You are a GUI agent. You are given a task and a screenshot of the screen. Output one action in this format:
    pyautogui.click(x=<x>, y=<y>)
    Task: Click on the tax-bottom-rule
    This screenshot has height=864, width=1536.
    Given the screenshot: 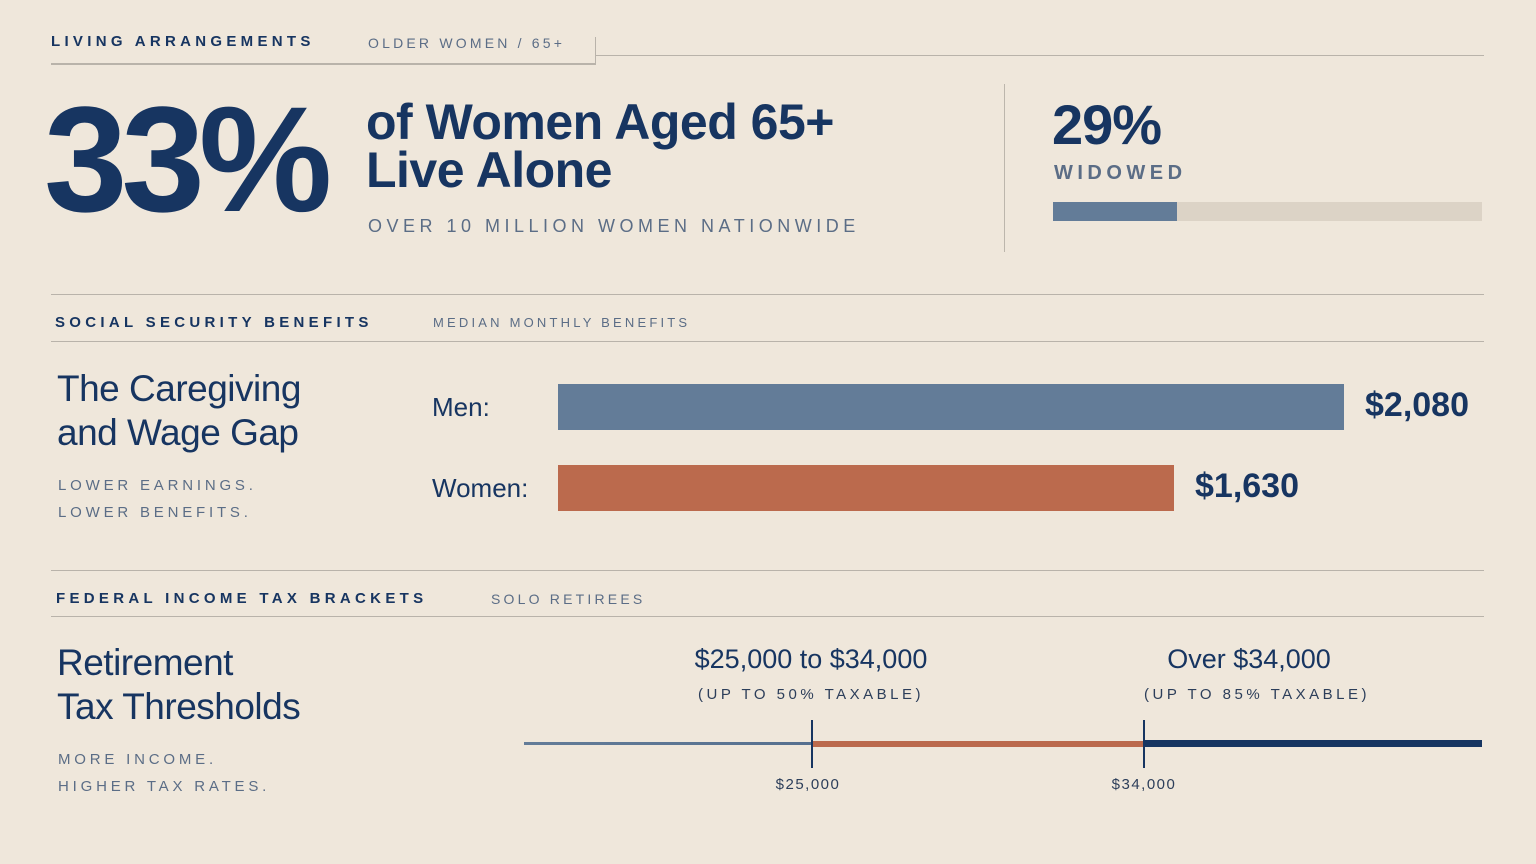 What is the action you would take?
    pyautogui.click(x=767, y=616)
    